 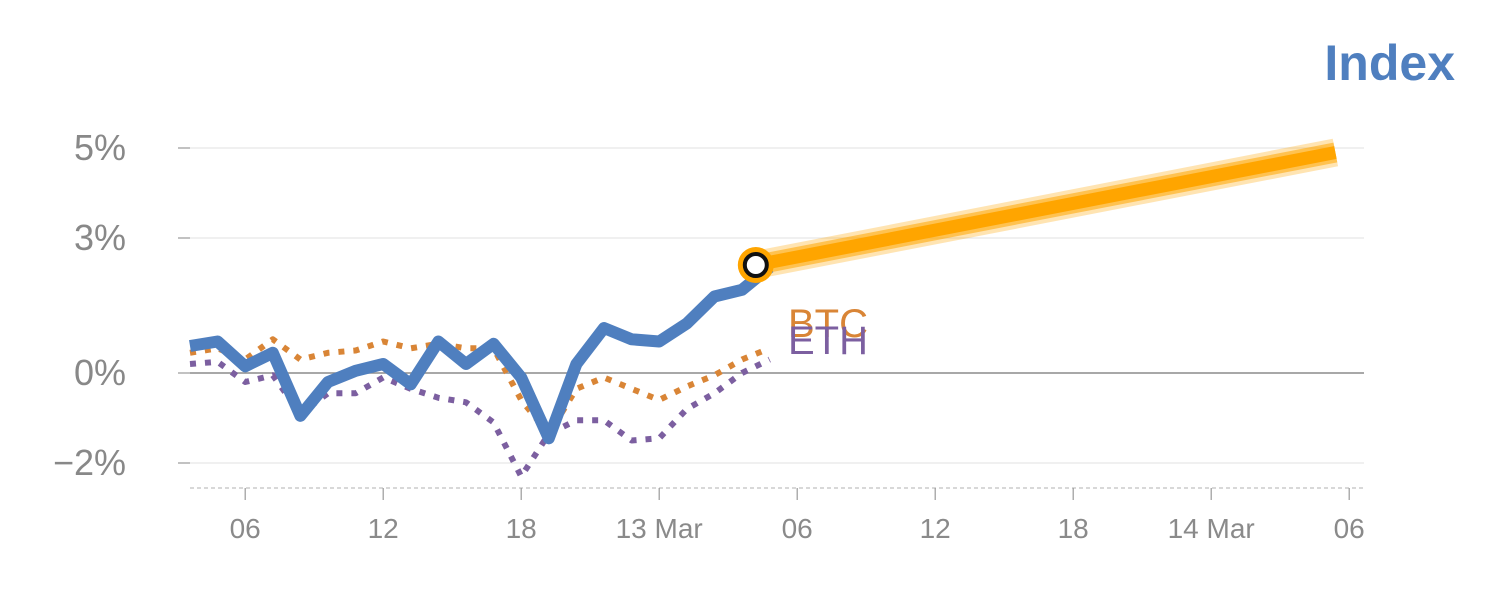 What do you see at coordinates (100, 147) in the screenshot?
I see `y-tick-label: 5%` at bounding box center [100, 147].